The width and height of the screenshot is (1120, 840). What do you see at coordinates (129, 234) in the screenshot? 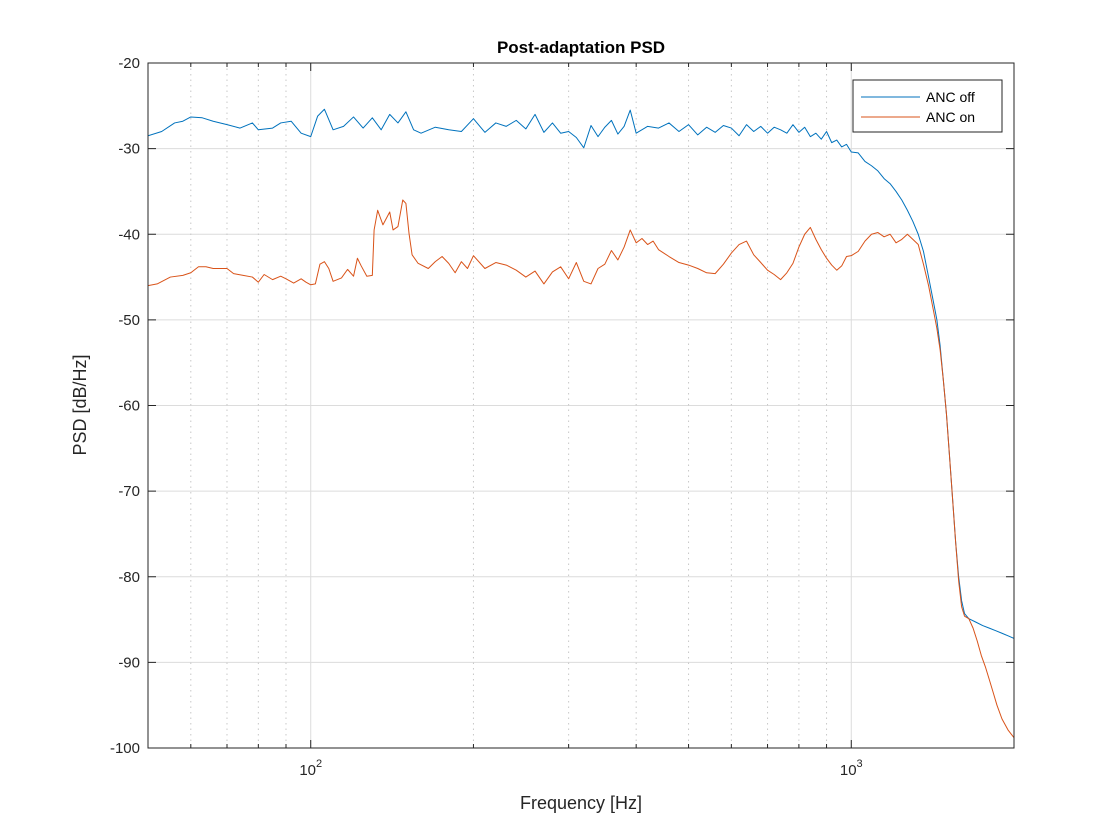
I see `y-tick-label: -40` at bounding box center [129, 234].